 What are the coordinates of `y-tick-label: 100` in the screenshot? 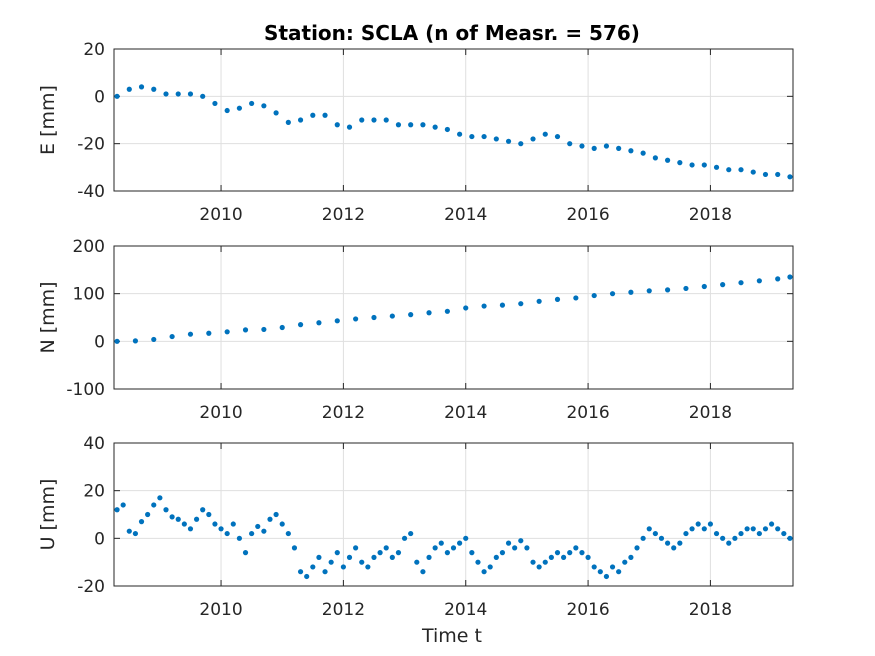 It's located at (89, 295).